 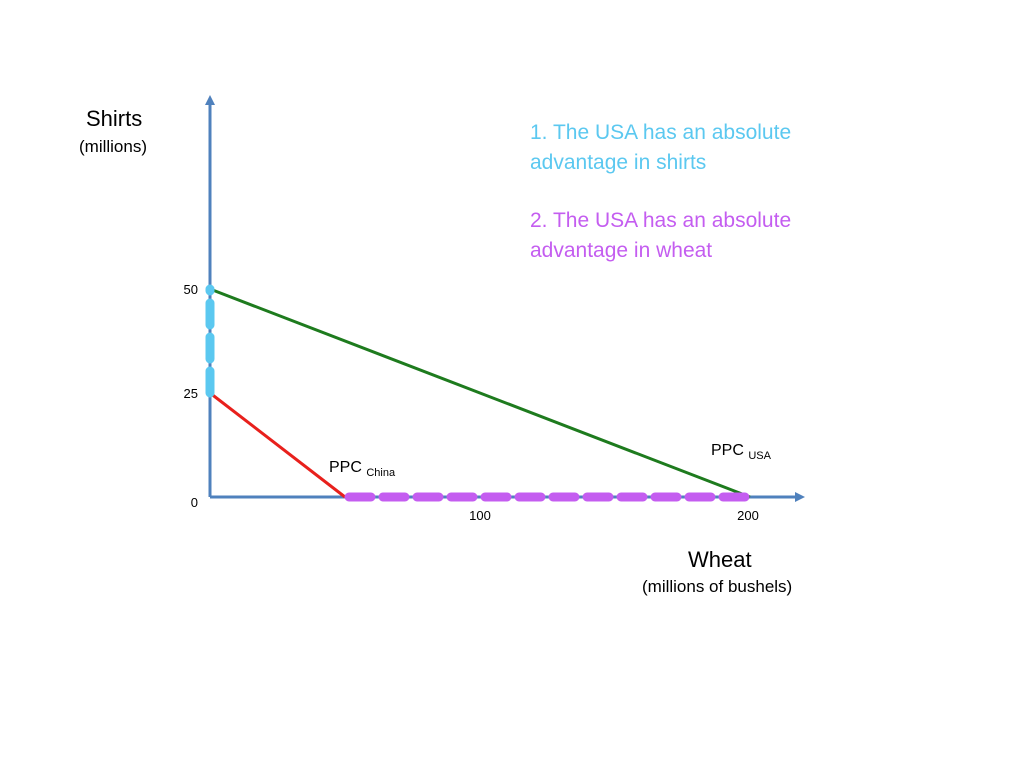 I want to click on series, so click(x=480, y=393).